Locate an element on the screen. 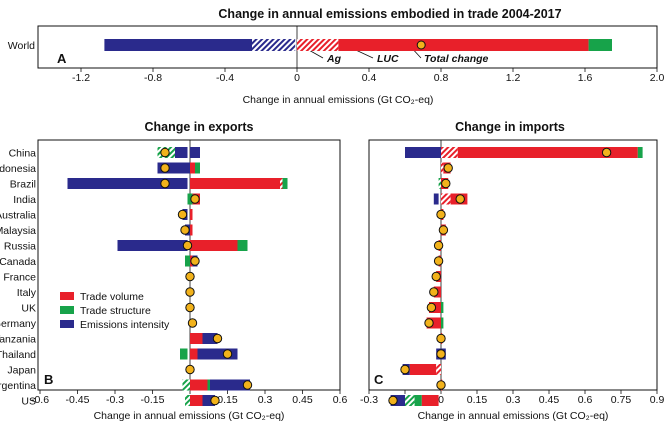 This screenshot has height=435, width=669. annot-luc: LUC is located at coordinates (388, 59).